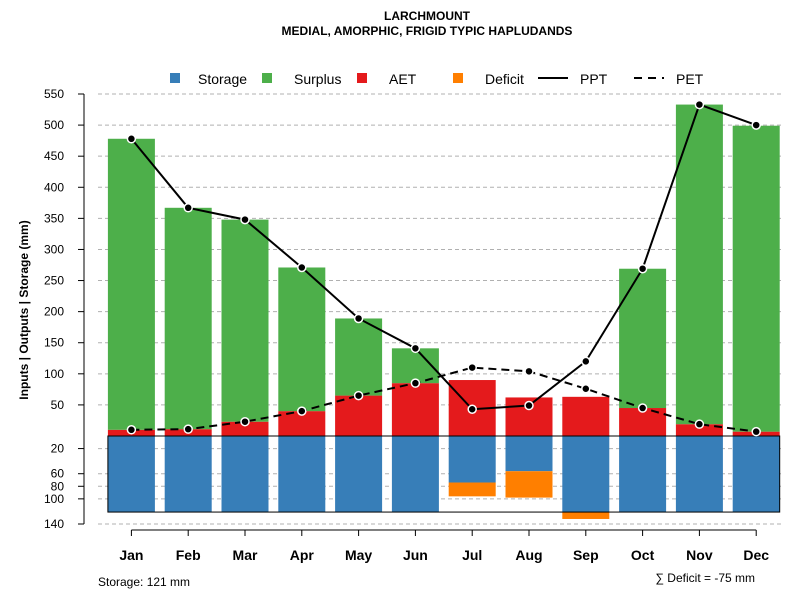 Image resolution: width=800 pixels, height=600 pixels. What do you see at coordinates (131, 555) in the screenshot?
I see `x-tick-label: Jan` at bounding box center [131, 555].